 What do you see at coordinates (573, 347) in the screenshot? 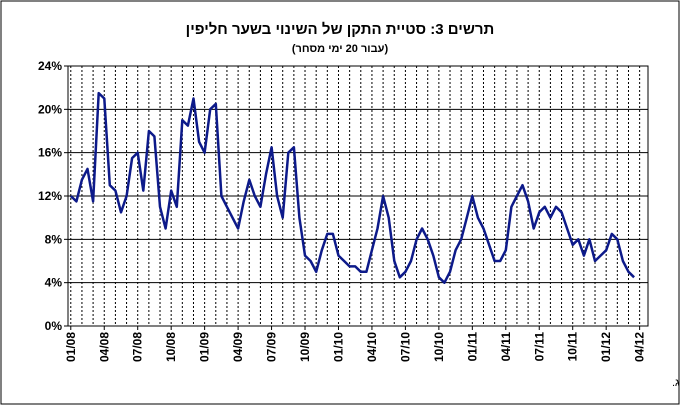
I see `x-tick-label: 10/11` at bounding box center [573, 347].